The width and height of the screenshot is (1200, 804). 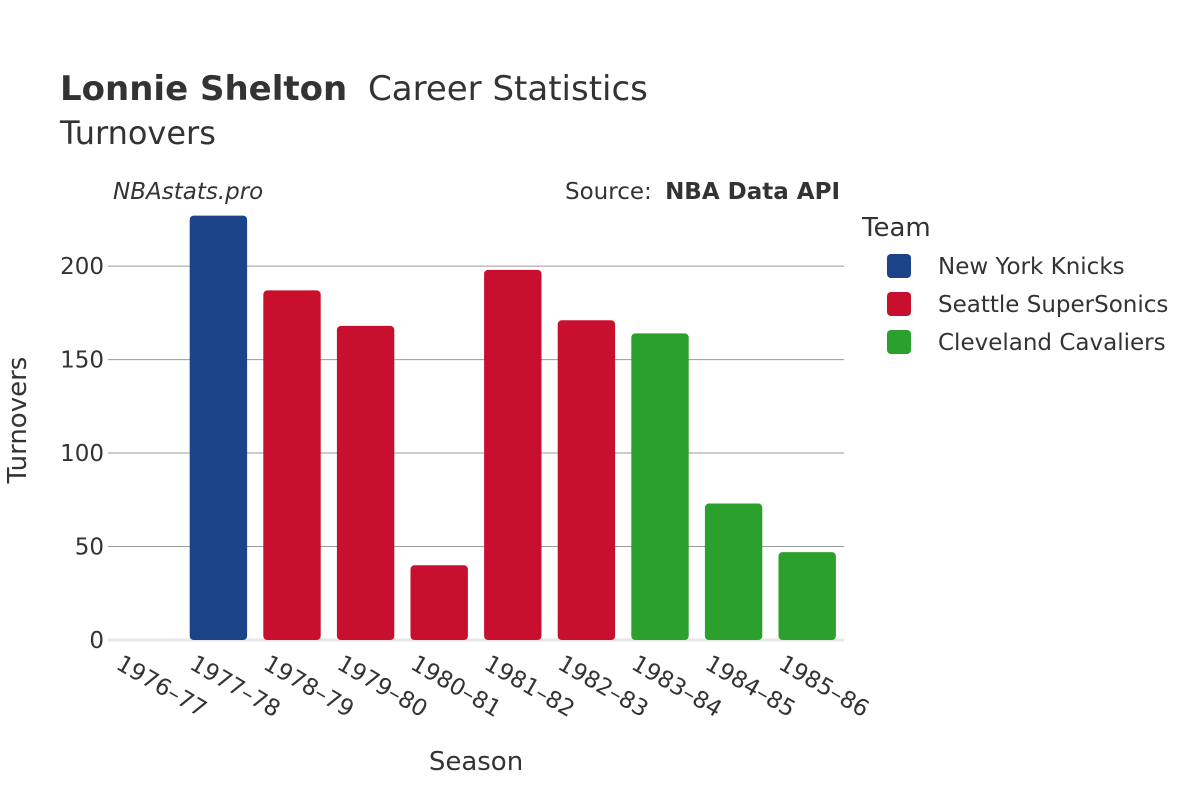 I want to click on y-tick-label: 100, so click(x=82, y=454).